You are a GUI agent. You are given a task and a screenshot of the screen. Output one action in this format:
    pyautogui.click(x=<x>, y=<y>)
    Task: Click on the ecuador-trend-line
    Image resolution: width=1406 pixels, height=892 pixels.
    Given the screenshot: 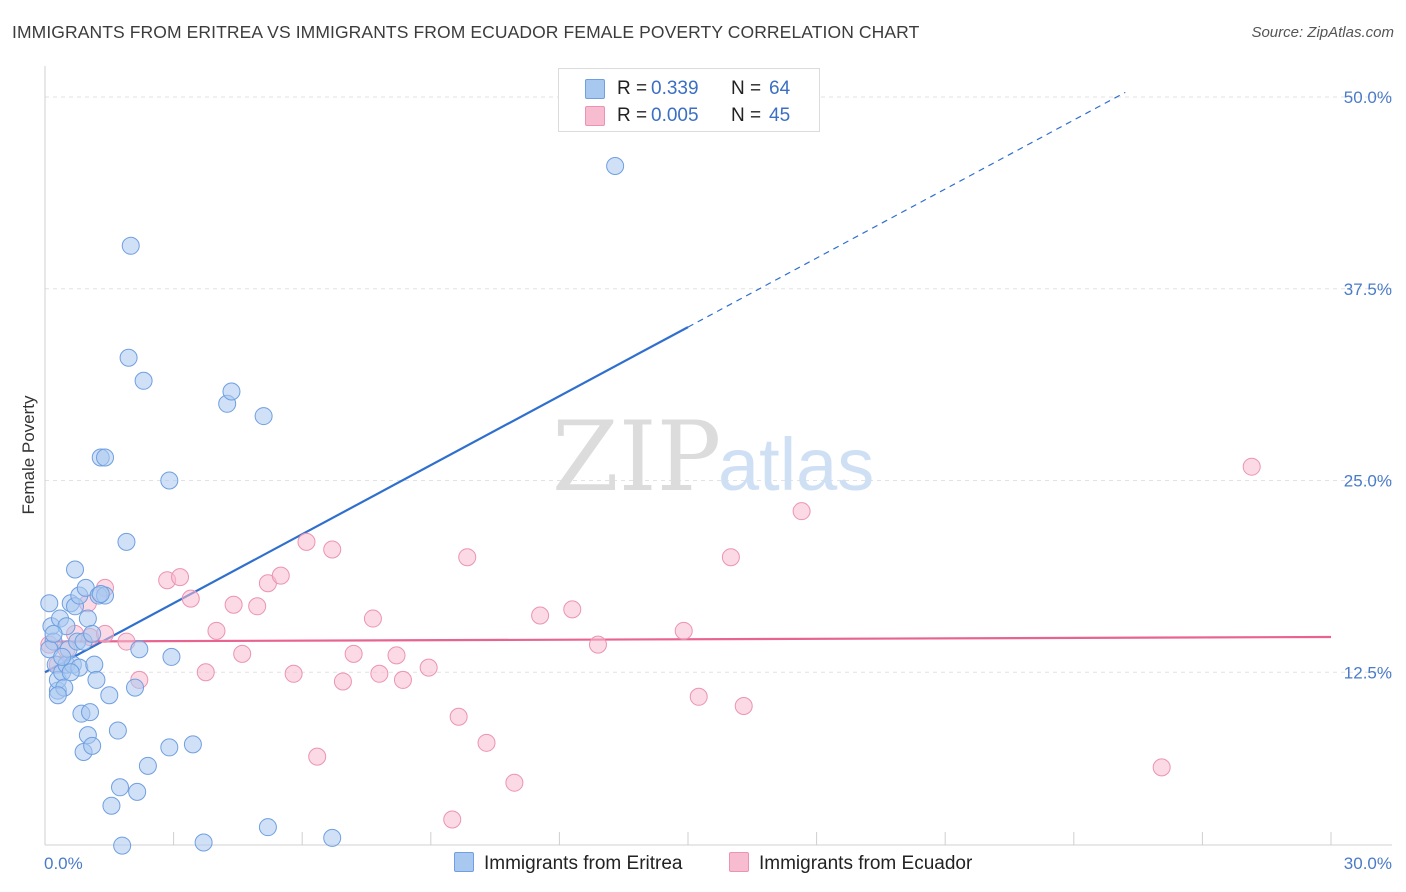 What is the action you would take?
    pyautogui.click(x=688, y=639)
    